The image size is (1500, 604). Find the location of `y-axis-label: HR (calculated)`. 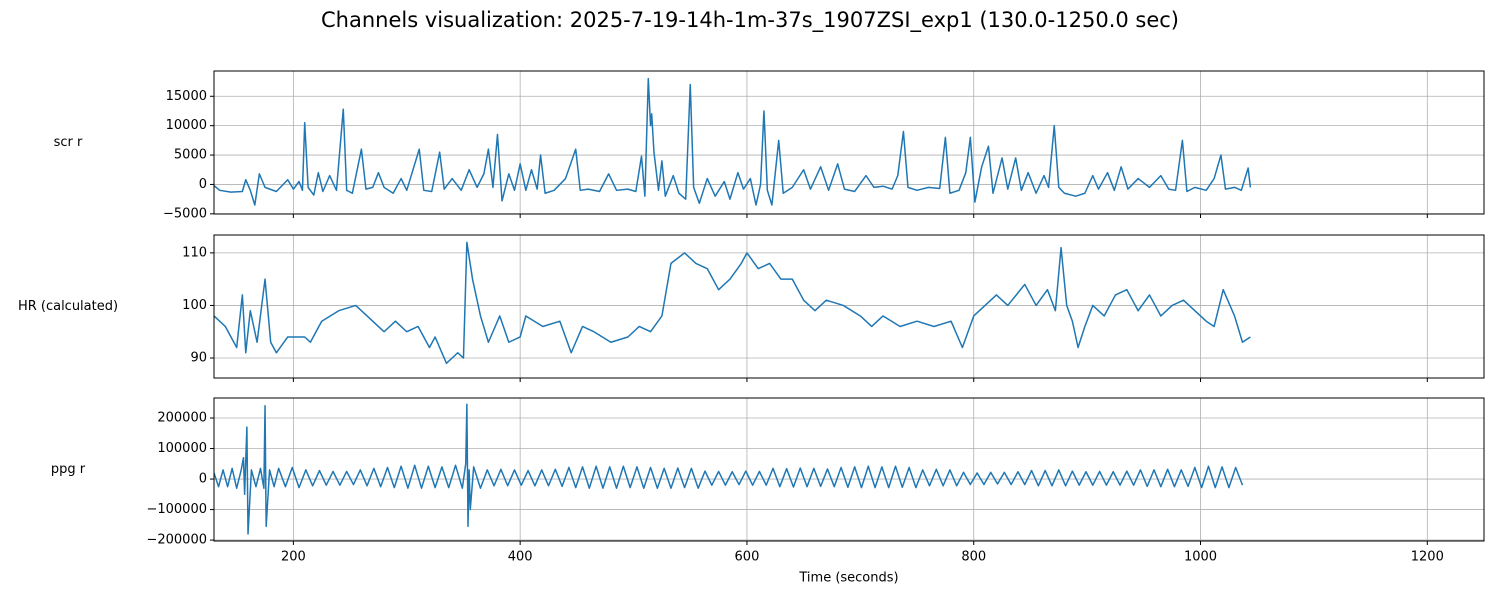

y-axis-label: HR (calculated) is located at coordinates (68, 306).